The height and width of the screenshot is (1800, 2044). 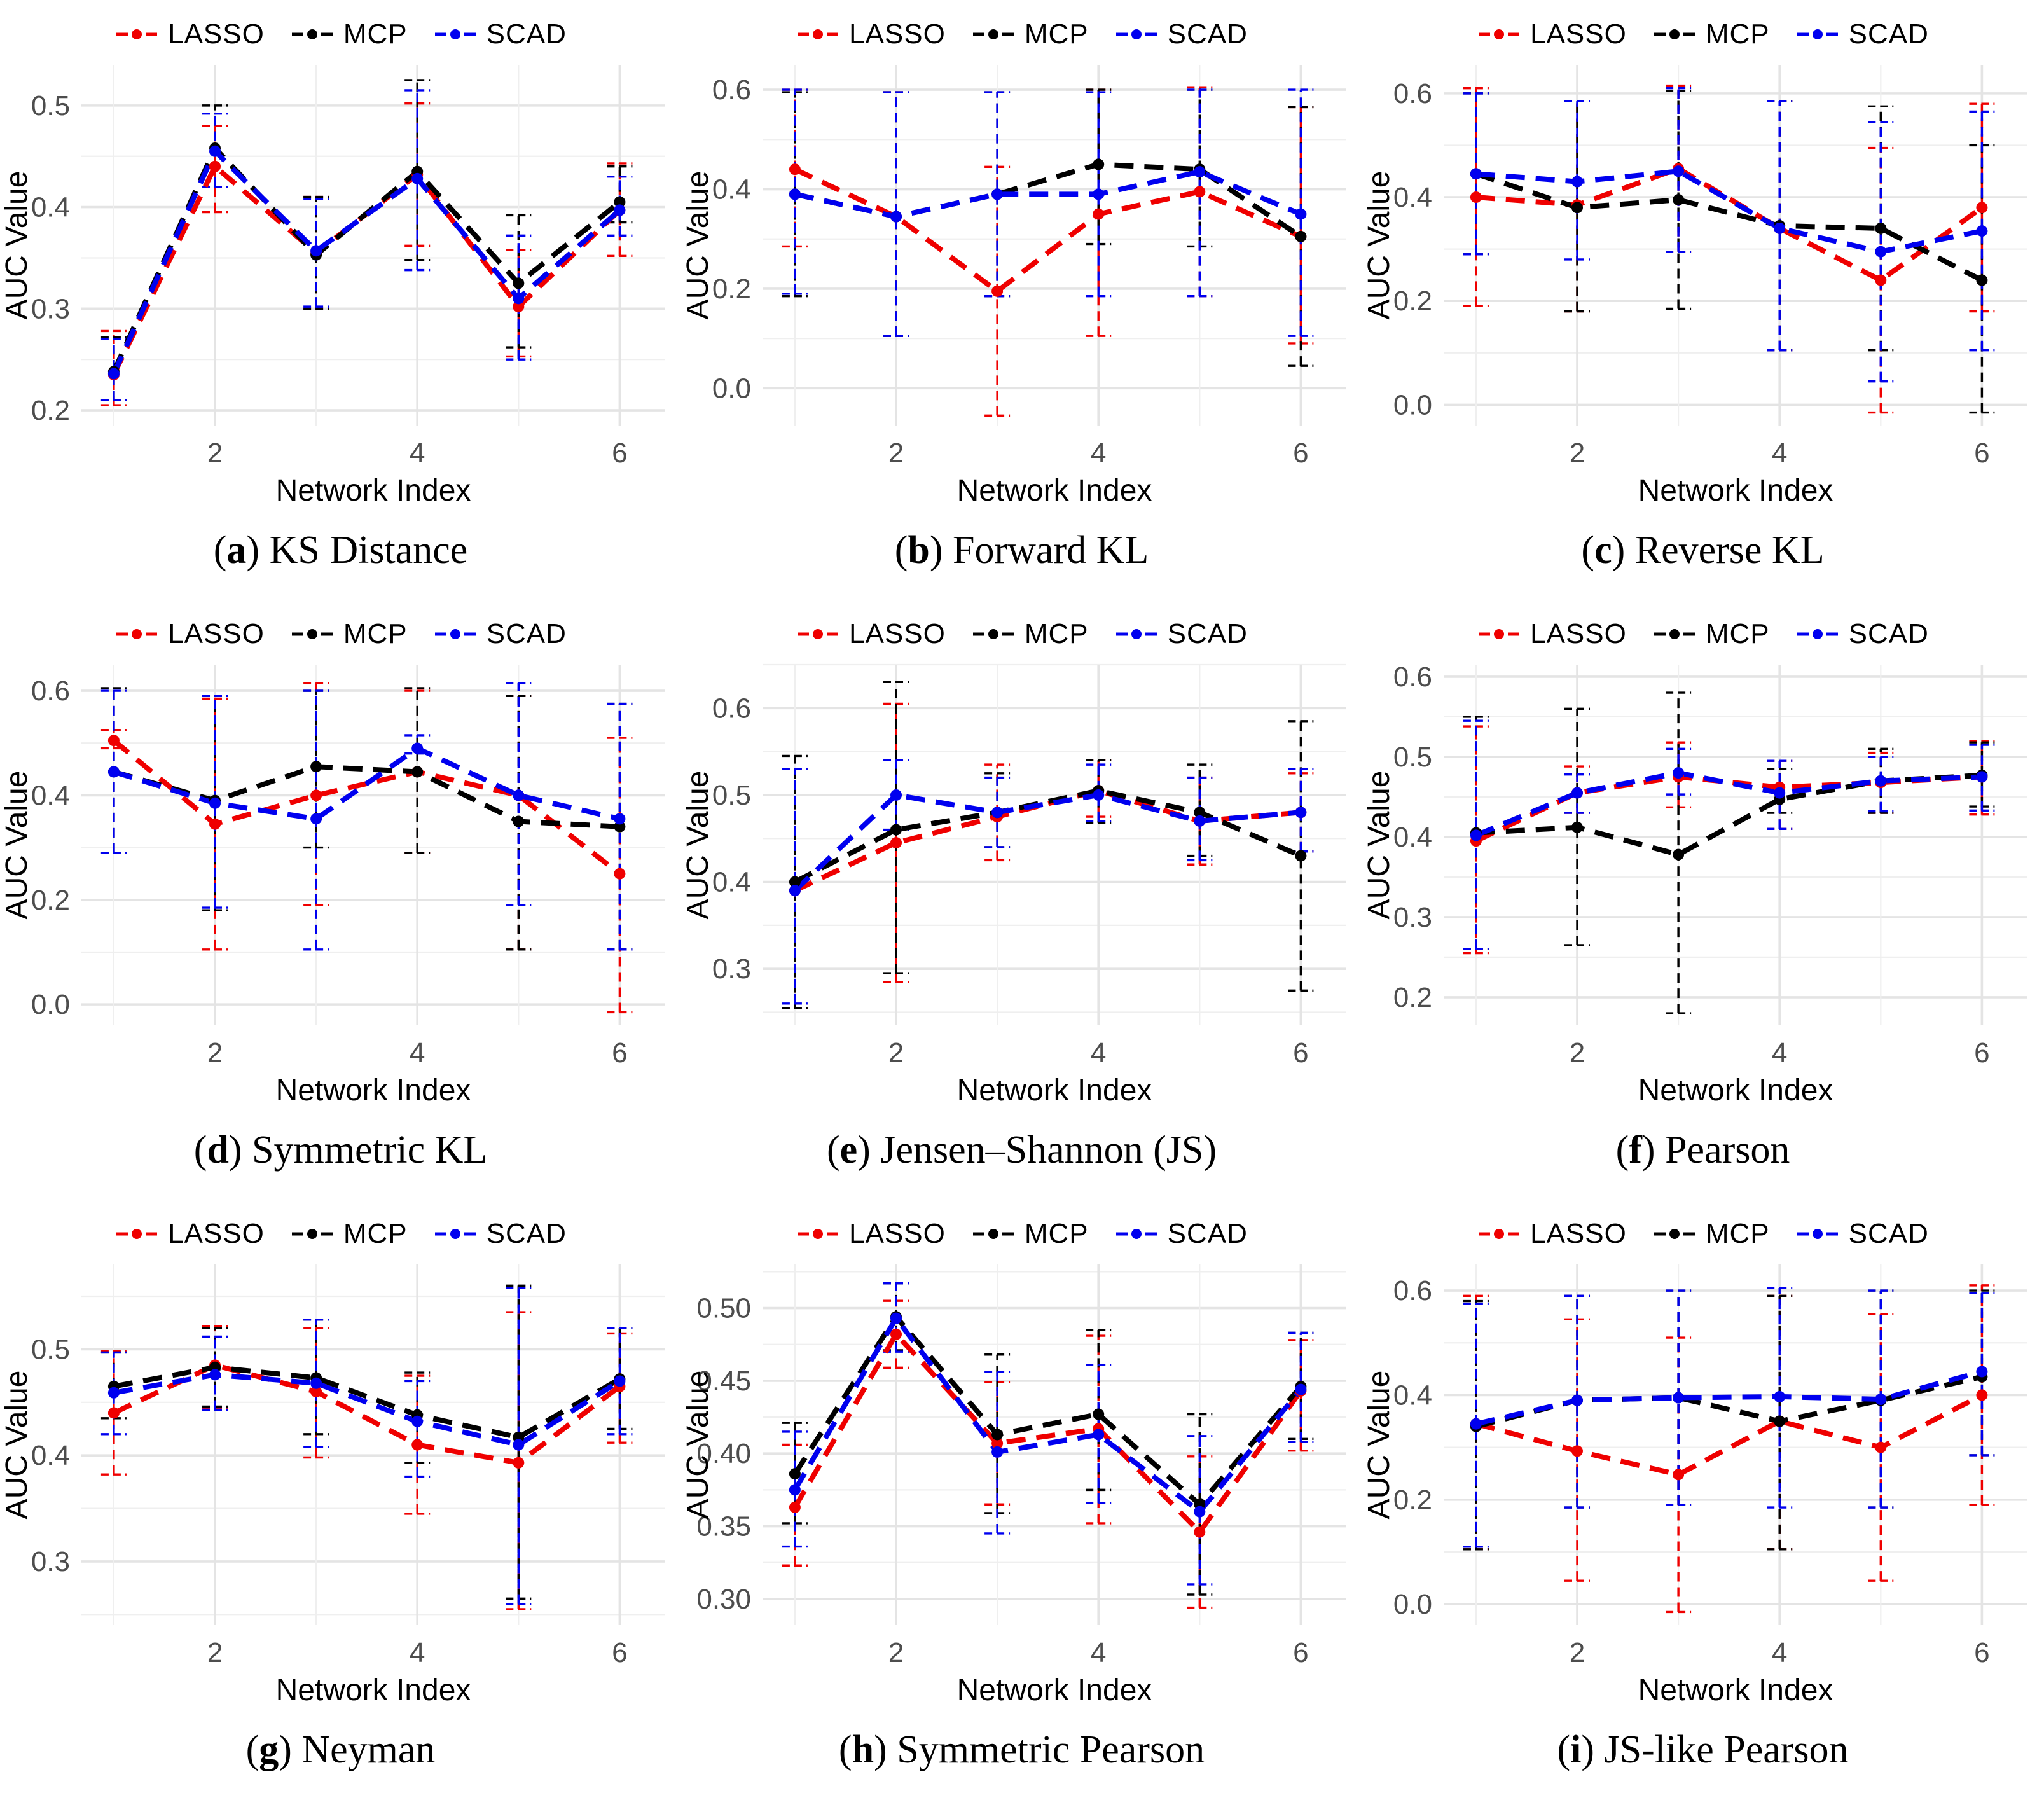 What do you see at coordinates (1702, 281) in the screenshot?
I see `chart-c: 0.0 0.2 0.4 0.6 2 4 6 Network Index AUC Value` at bounding box center [1702, 281].